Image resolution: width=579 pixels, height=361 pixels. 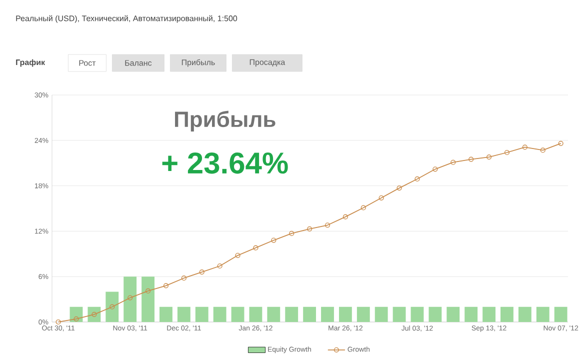 I want to click on text: График, so click(x=31, y=63).